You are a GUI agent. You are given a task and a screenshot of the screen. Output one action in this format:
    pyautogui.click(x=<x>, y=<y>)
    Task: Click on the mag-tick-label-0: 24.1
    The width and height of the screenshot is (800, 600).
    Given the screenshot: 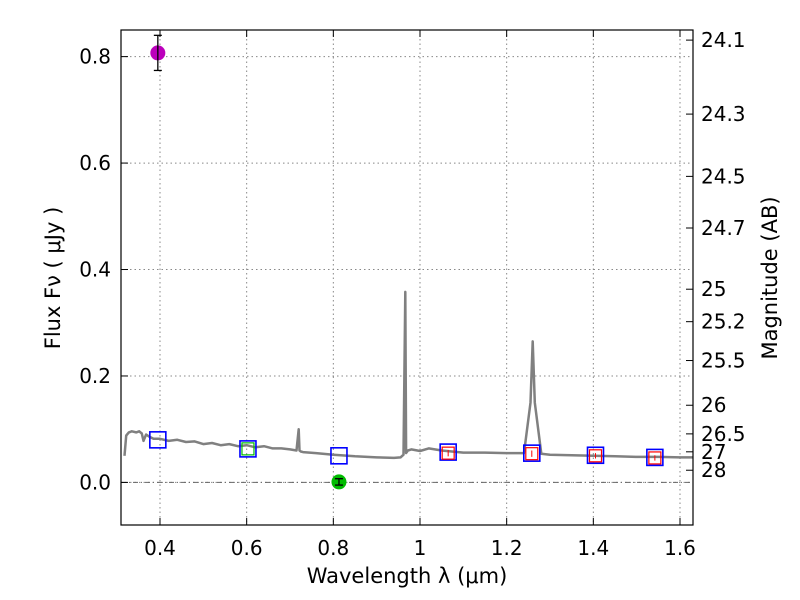 What is the action you would take?
    pyautogui.click(x=723, y=40)
    